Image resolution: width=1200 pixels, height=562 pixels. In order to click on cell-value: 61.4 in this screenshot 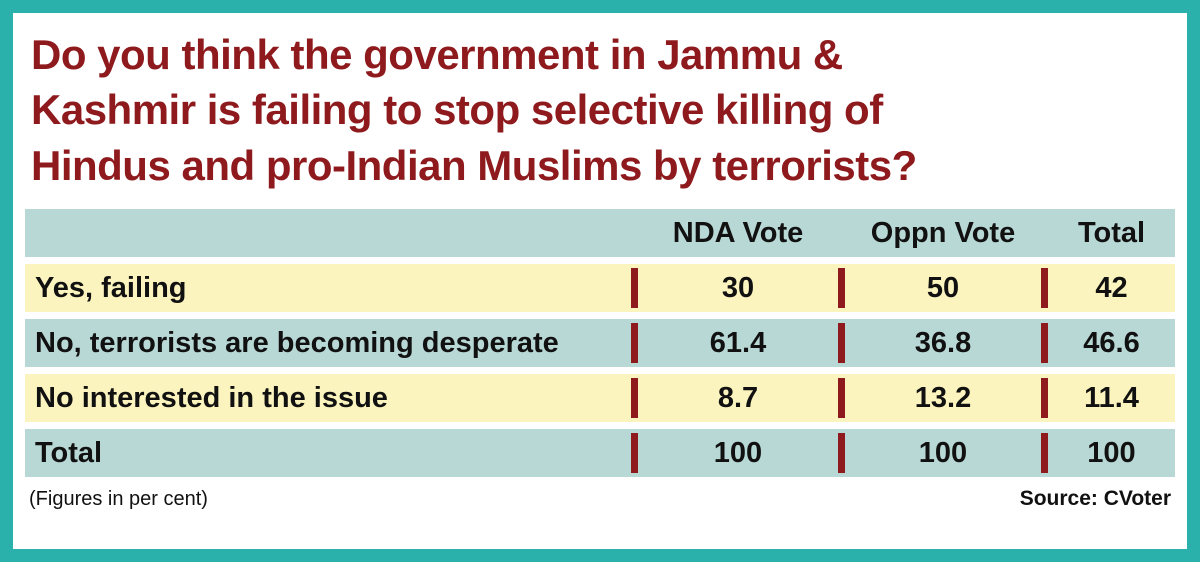, I will do `click(738, 342)`.